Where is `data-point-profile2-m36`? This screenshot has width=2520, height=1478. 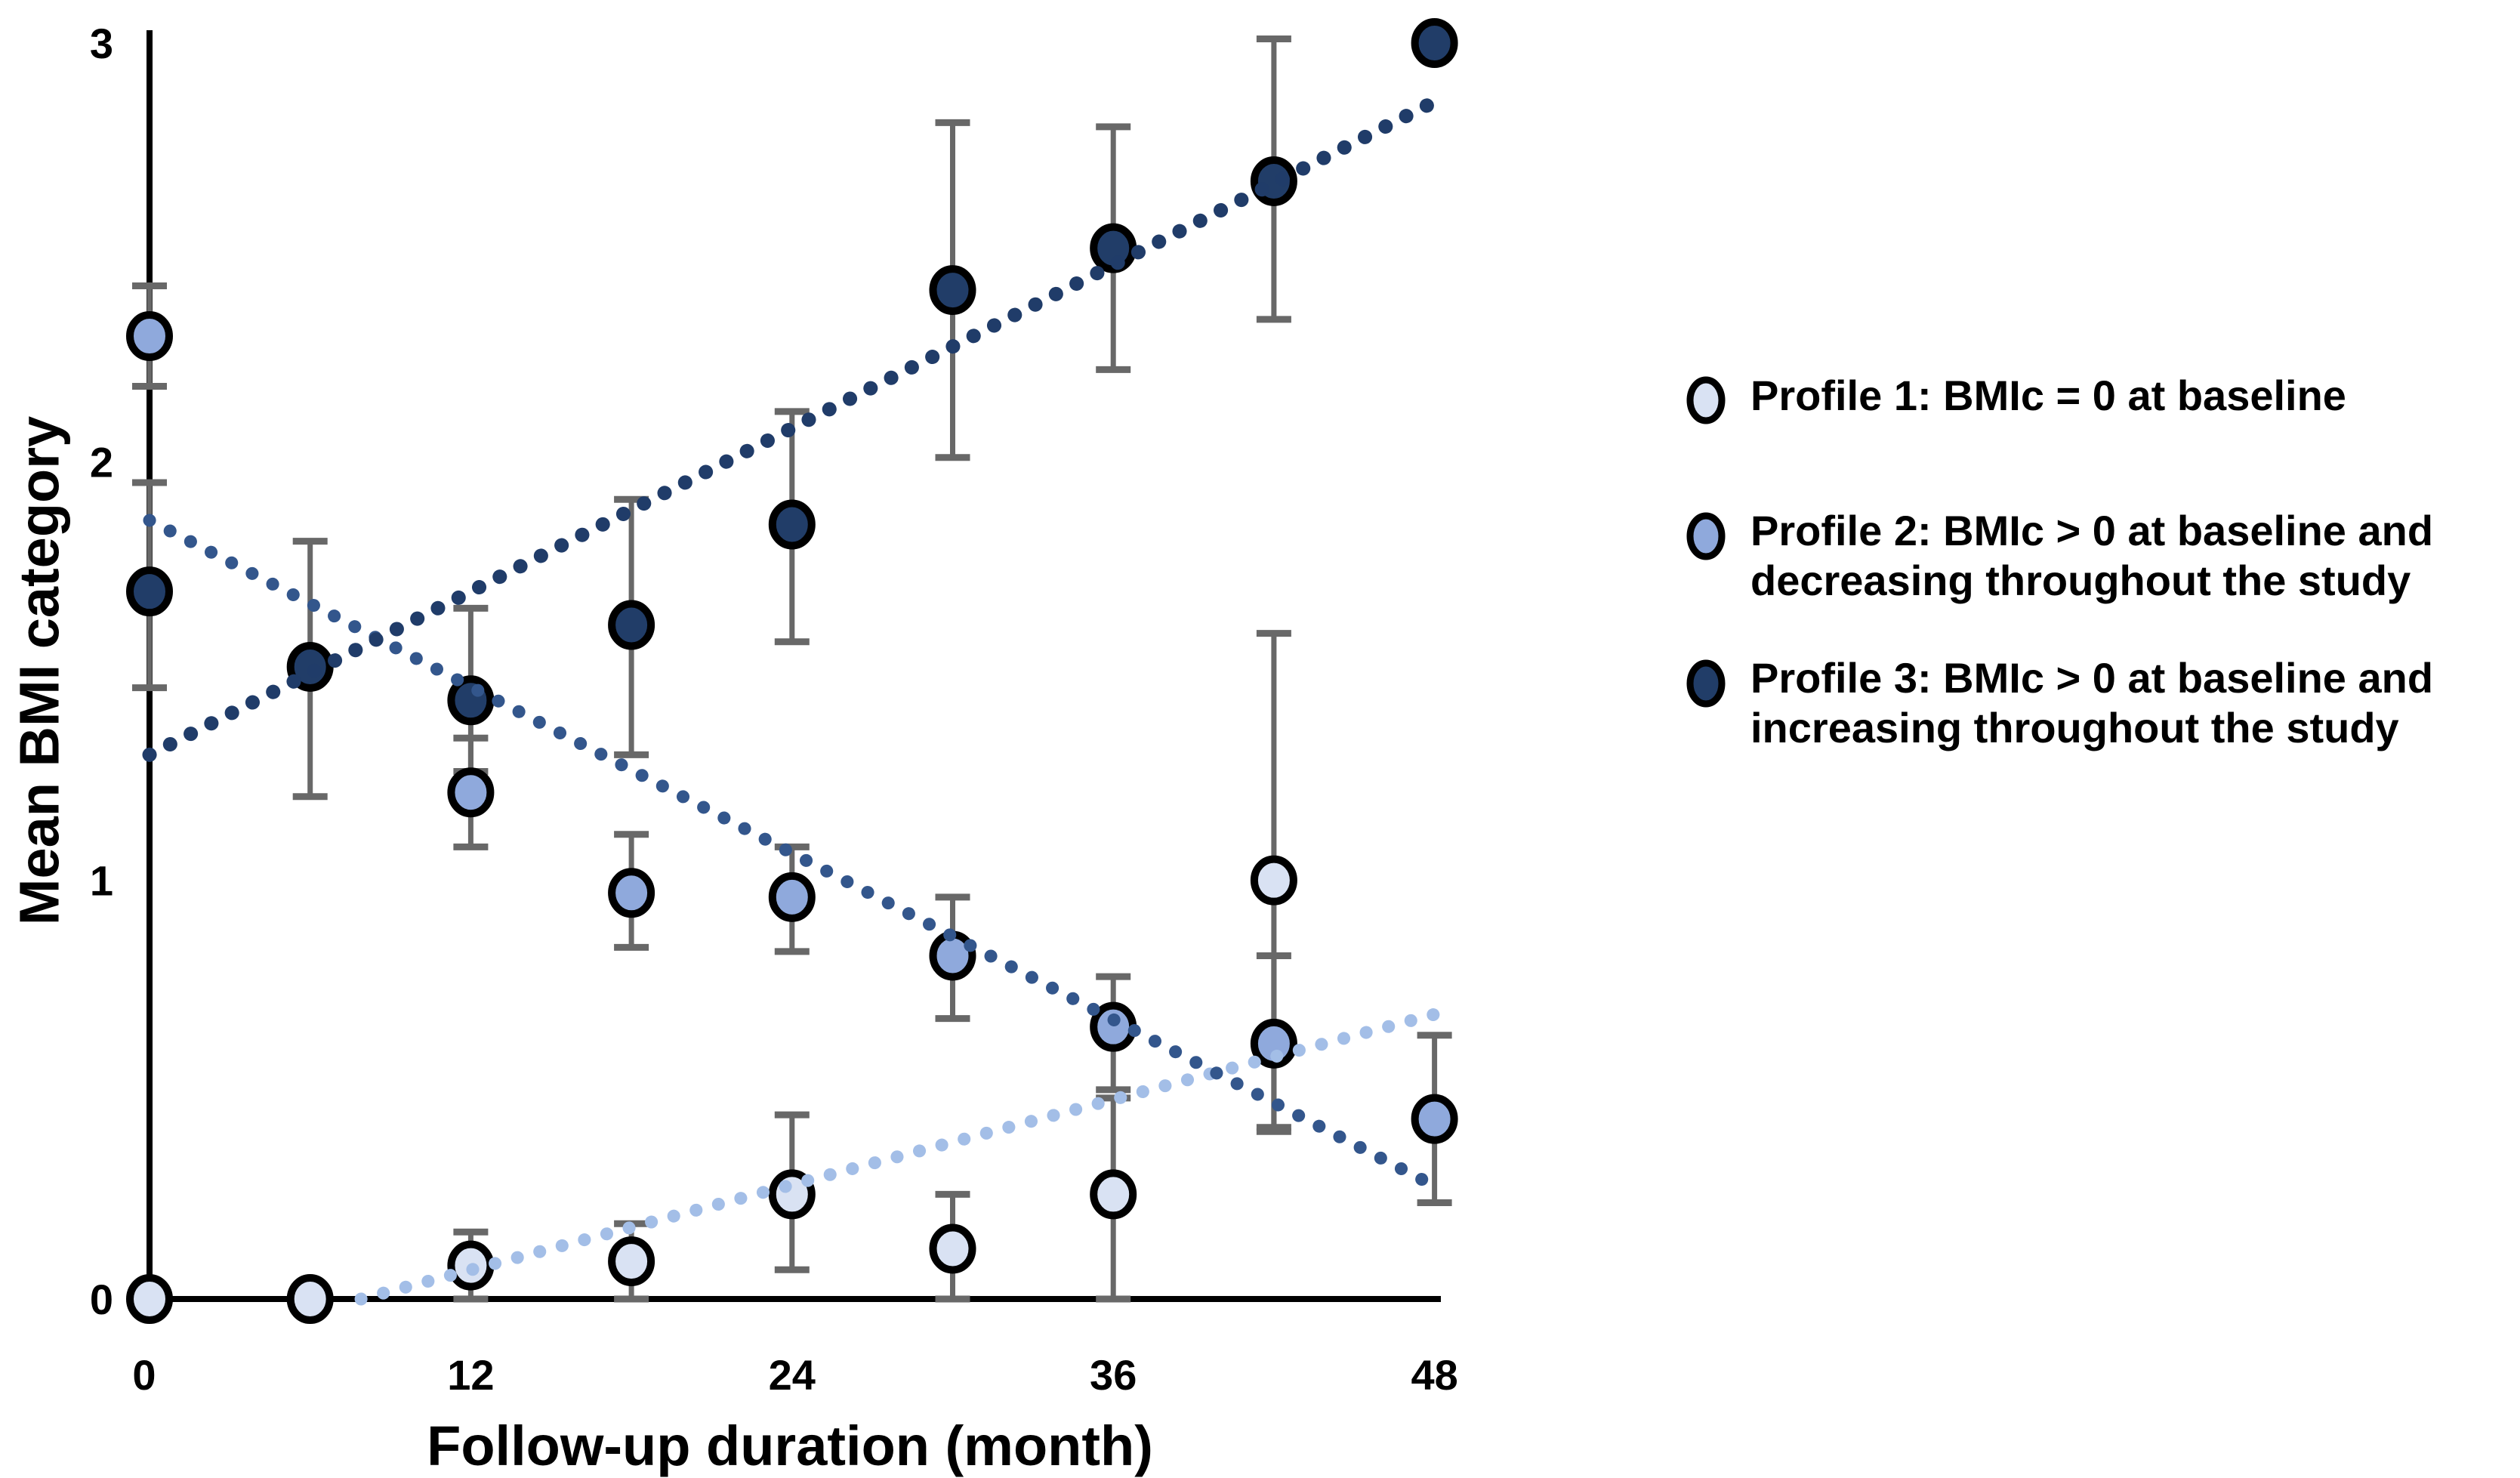 data-point-profile2-m36 is located at coordinates (1113, 1026).